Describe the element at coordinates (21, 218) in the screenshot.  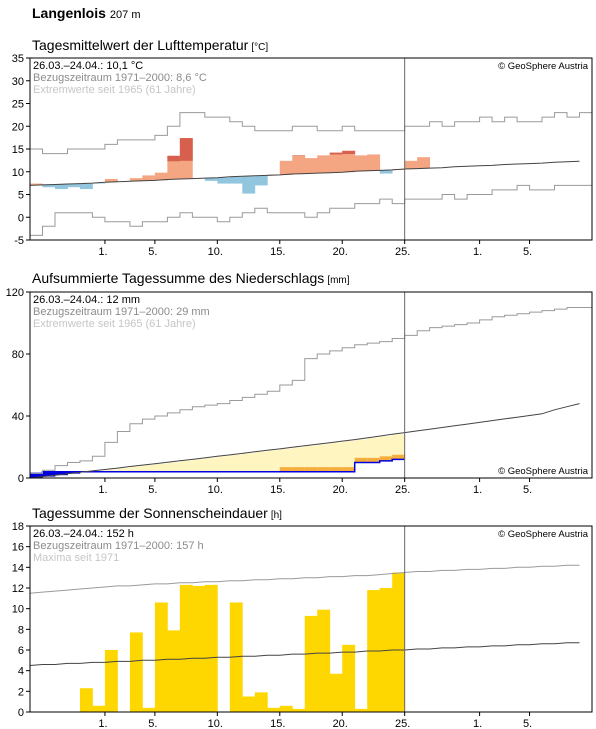
I see `temp-ytick-label: 0` at that location.